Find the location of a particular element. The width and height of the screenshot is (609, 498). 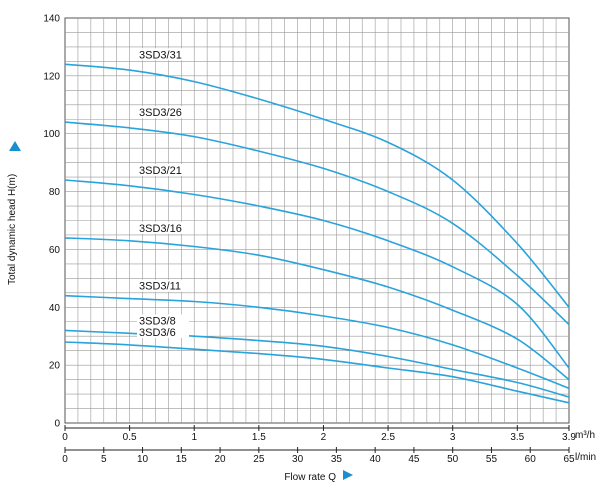

x-tick-label-m3h: 0.5 is located at coordinates (130, 437).